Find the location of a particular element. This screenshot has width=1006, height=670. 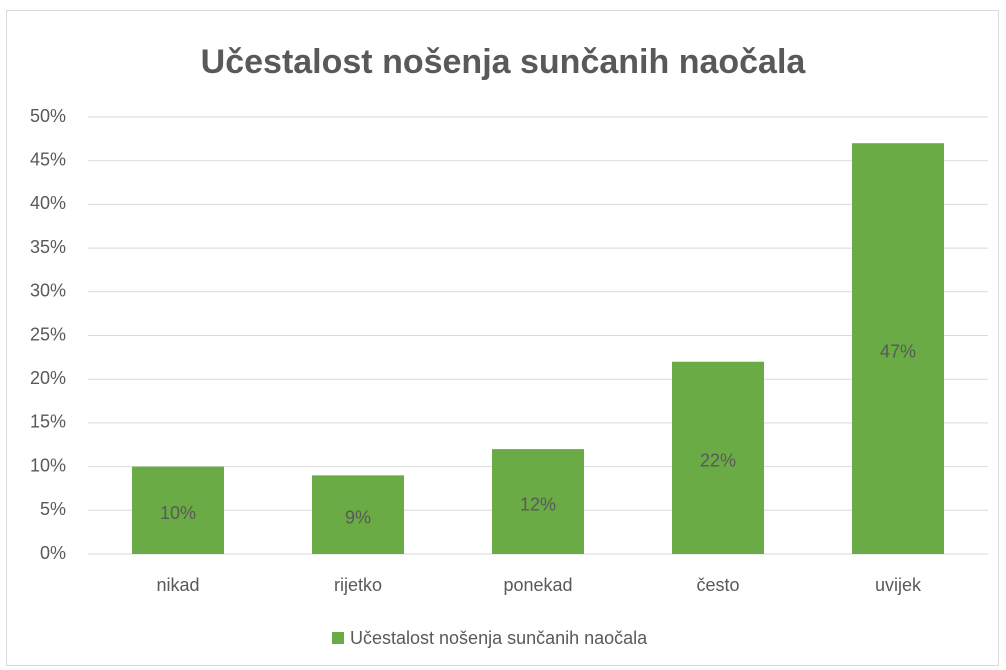

y-tick-label: 25% is located at coordinates (48, 334).